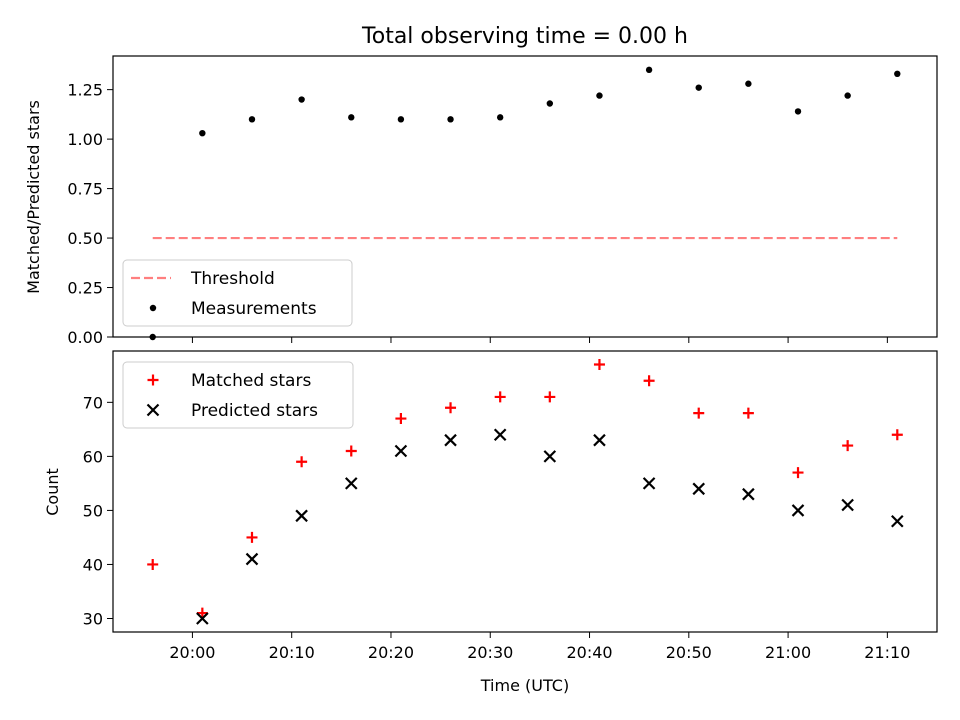  I want to click on legend-label: Measurements, so click(254, 309).